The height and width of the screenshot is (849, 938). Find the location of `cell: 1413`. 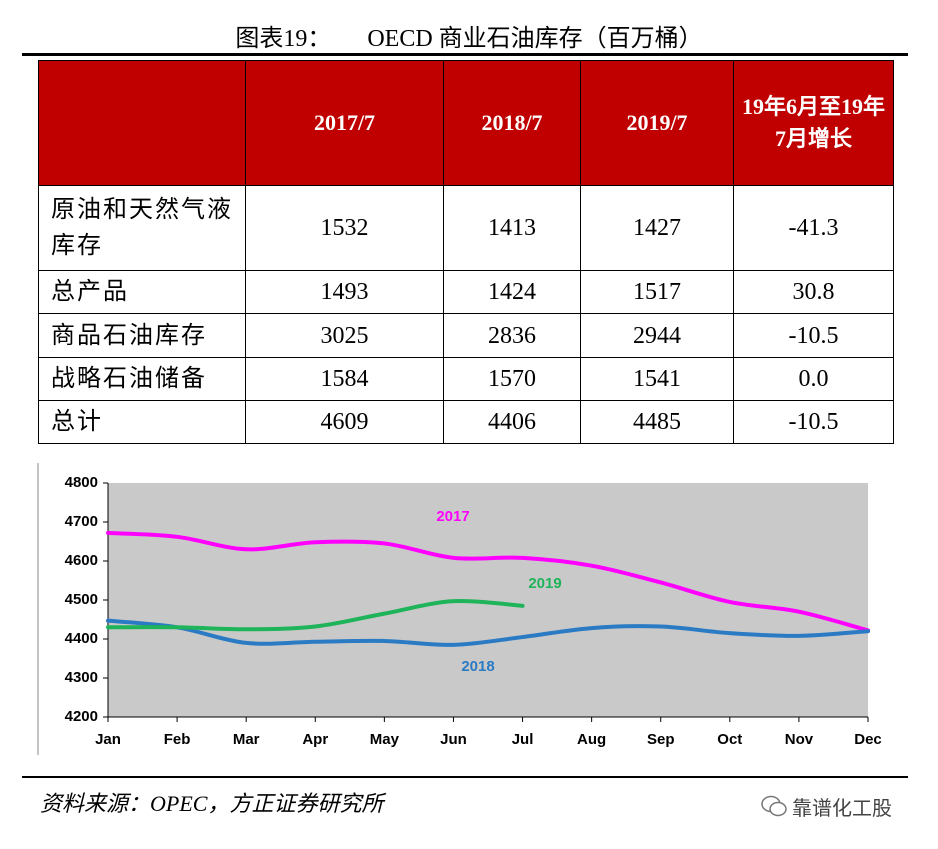

cell: 1413 is located at coordinates (512, 228).